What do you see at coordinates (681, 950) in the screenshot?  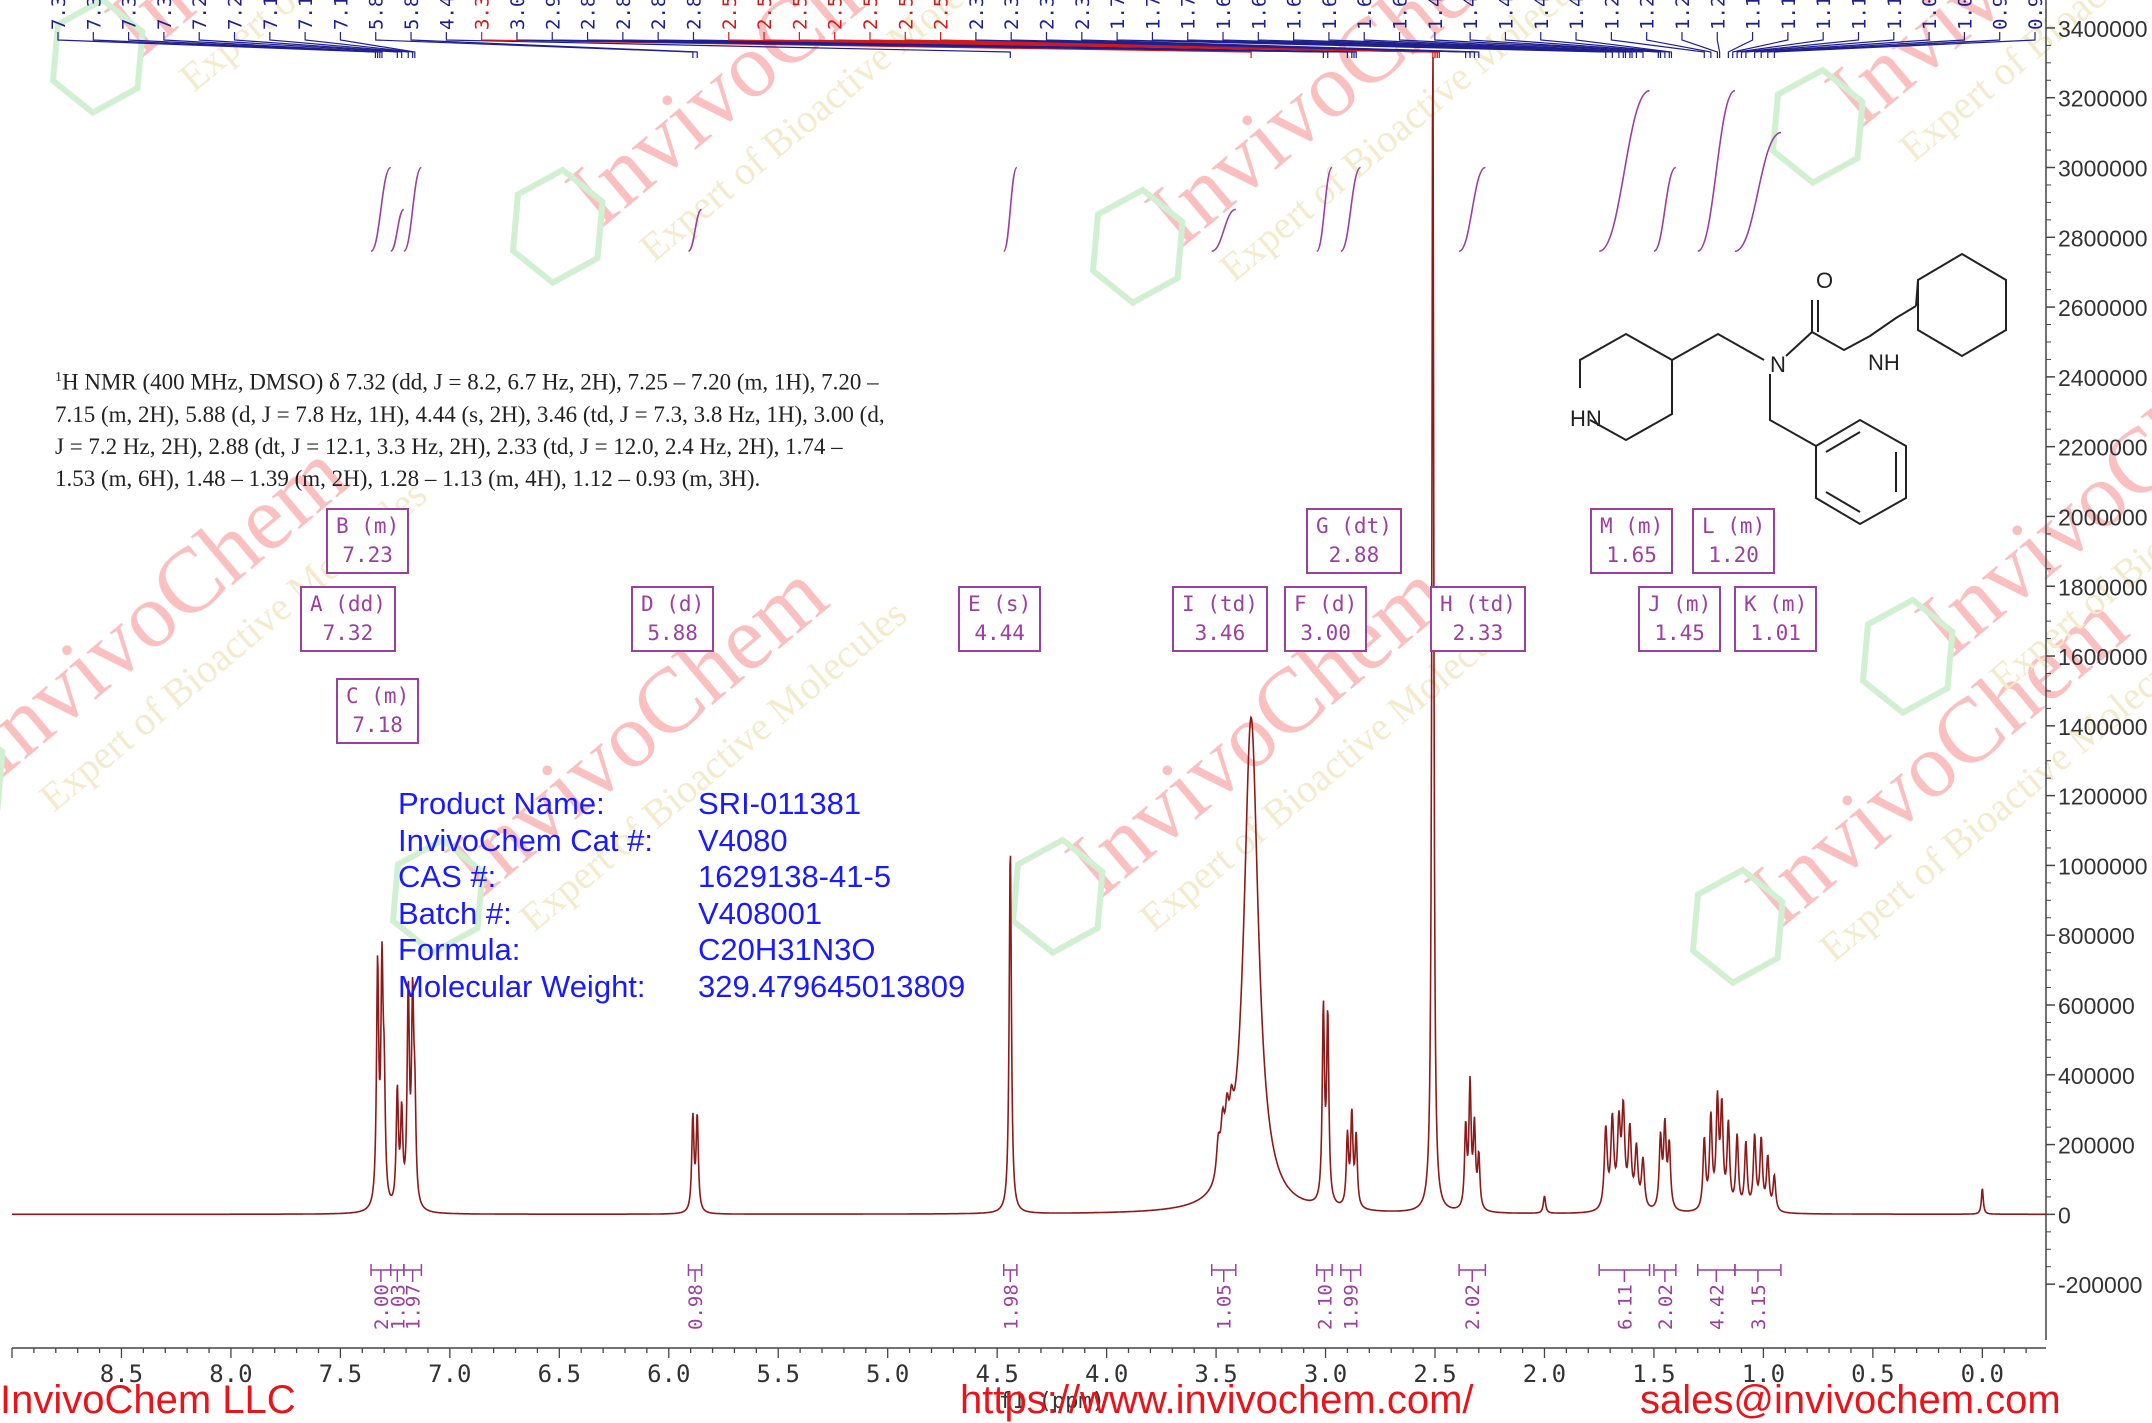 I see `product-info-row: Formula: C20H31N3O` at bounding box center [681, 950].